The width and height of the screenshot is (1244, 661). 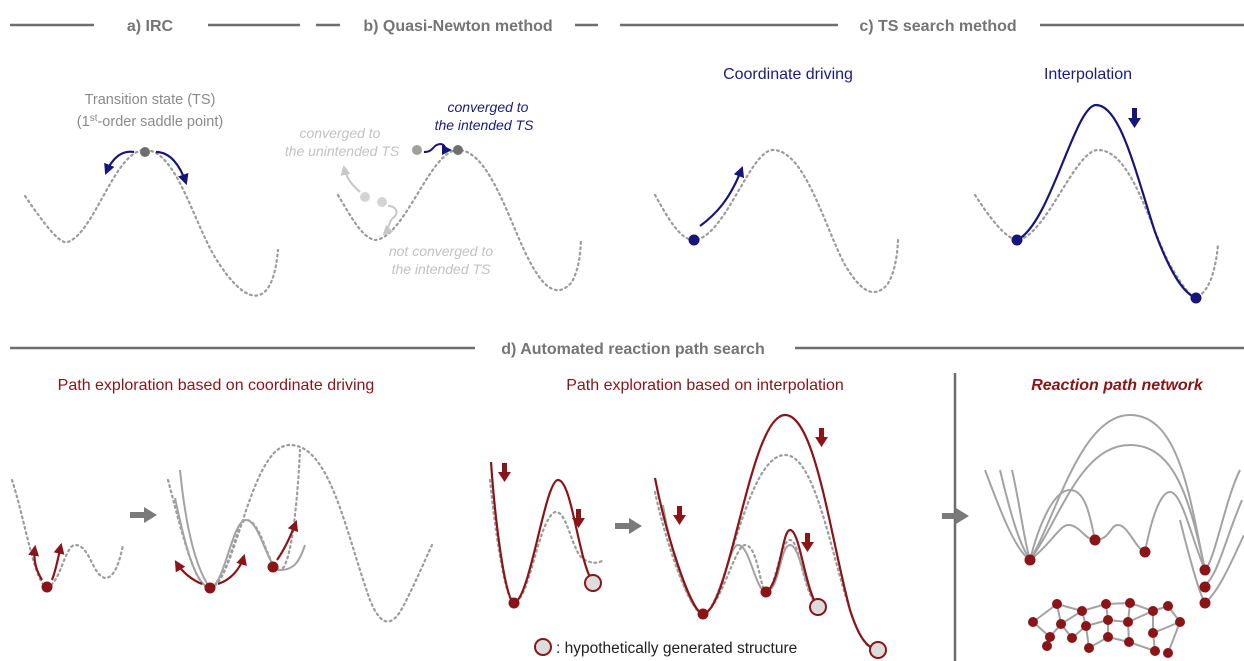 I want to click on net-node-d, so click(x=1205, y=570).